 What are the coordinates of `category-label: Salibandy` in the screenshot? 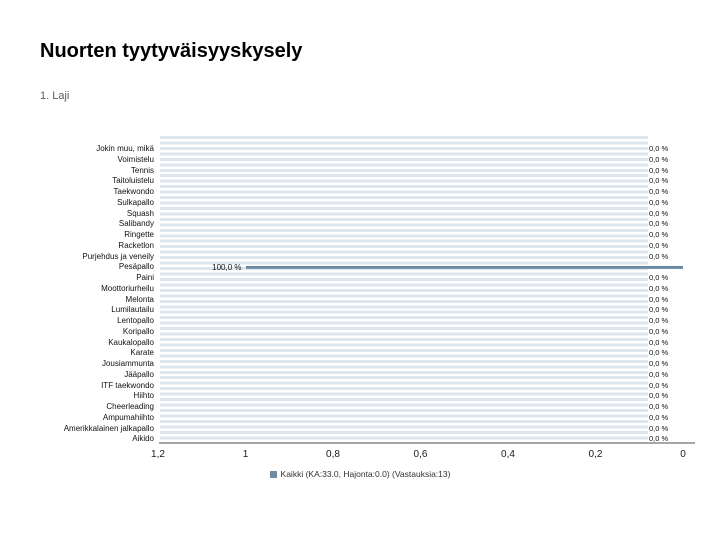 It's located at (136, 224).